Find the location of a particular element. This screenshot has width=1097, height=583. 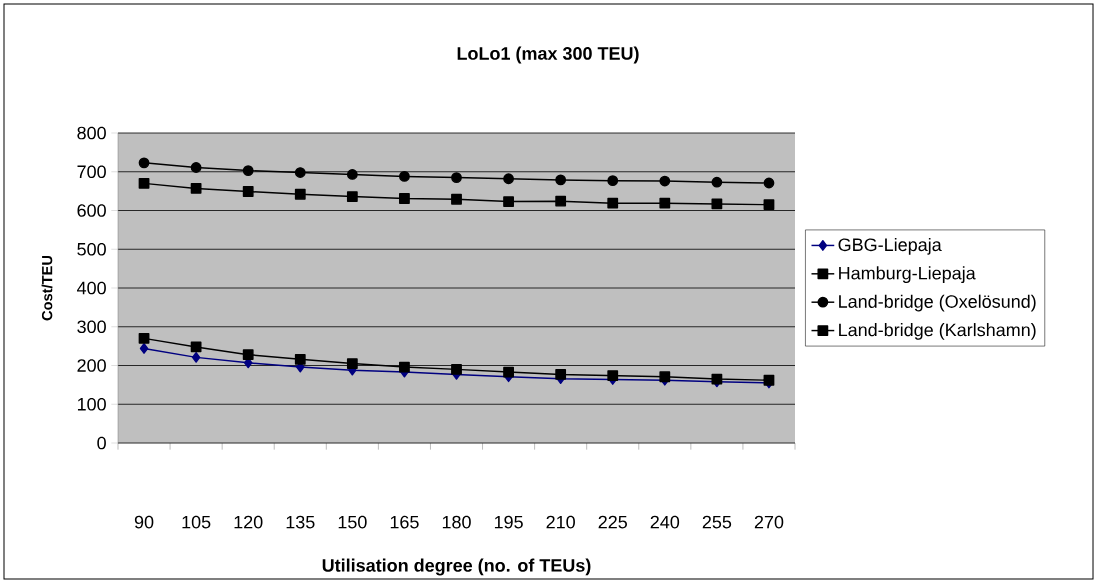

y-tick-label: 600 is located at coordinates (91, 210).